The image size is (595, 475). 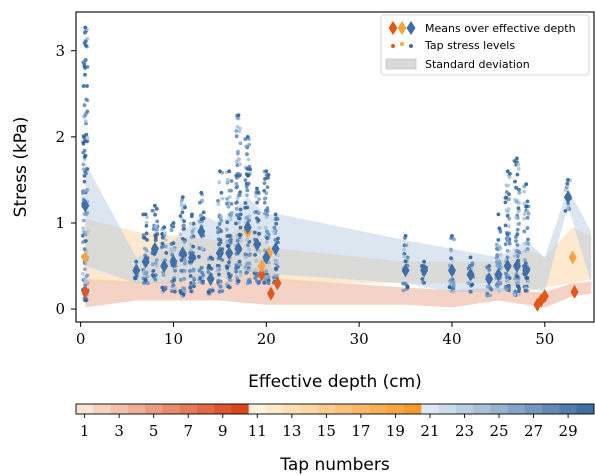 I want to click on x-tick-label: 40, so click(x=451, y=339).